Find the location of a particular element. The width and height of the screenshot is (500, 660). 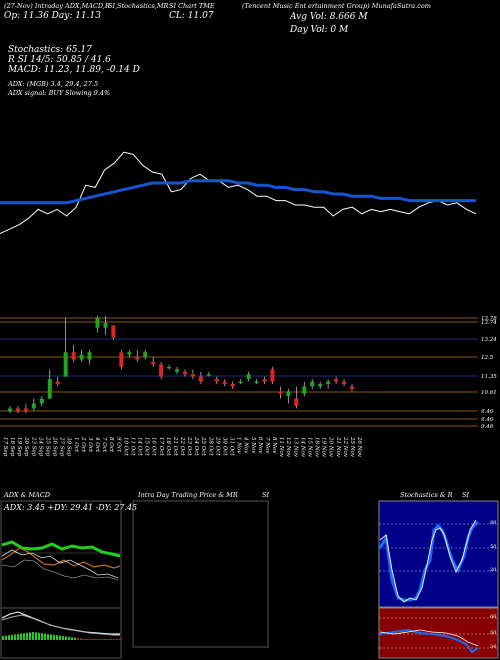

macd-signal-line is located at coordinates (60, 625).